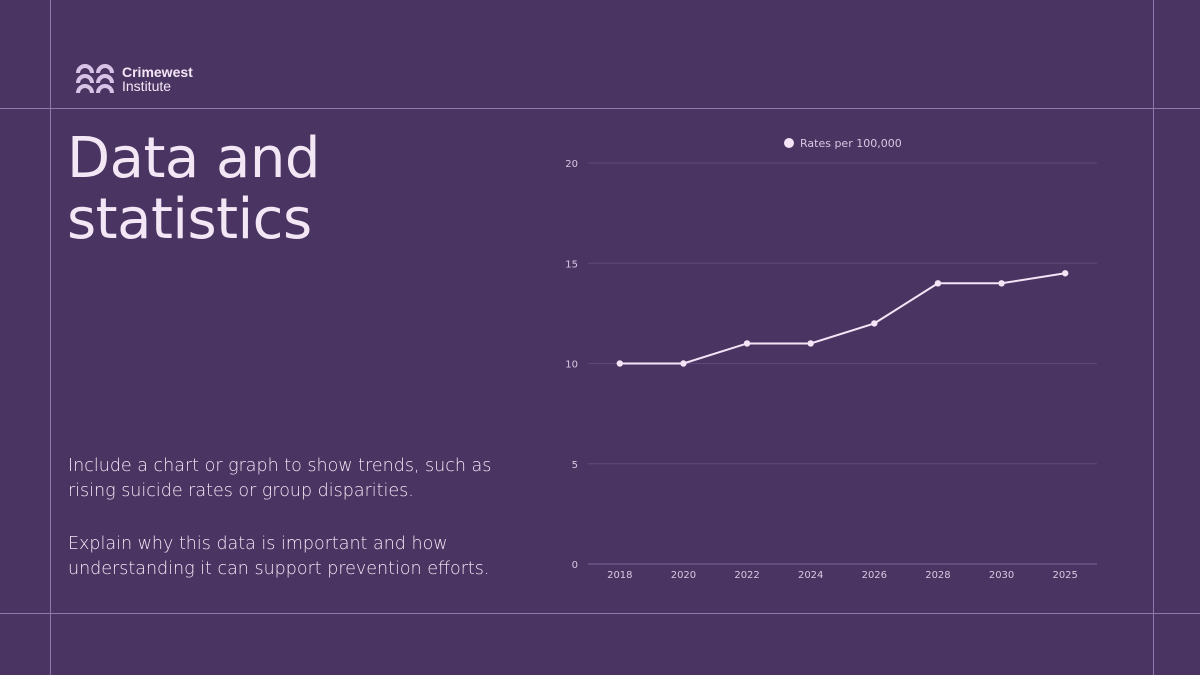 The width and height of the screenshot is (1200, 675). I want to click on x-tick-label: 2025, so click(1064, 575).